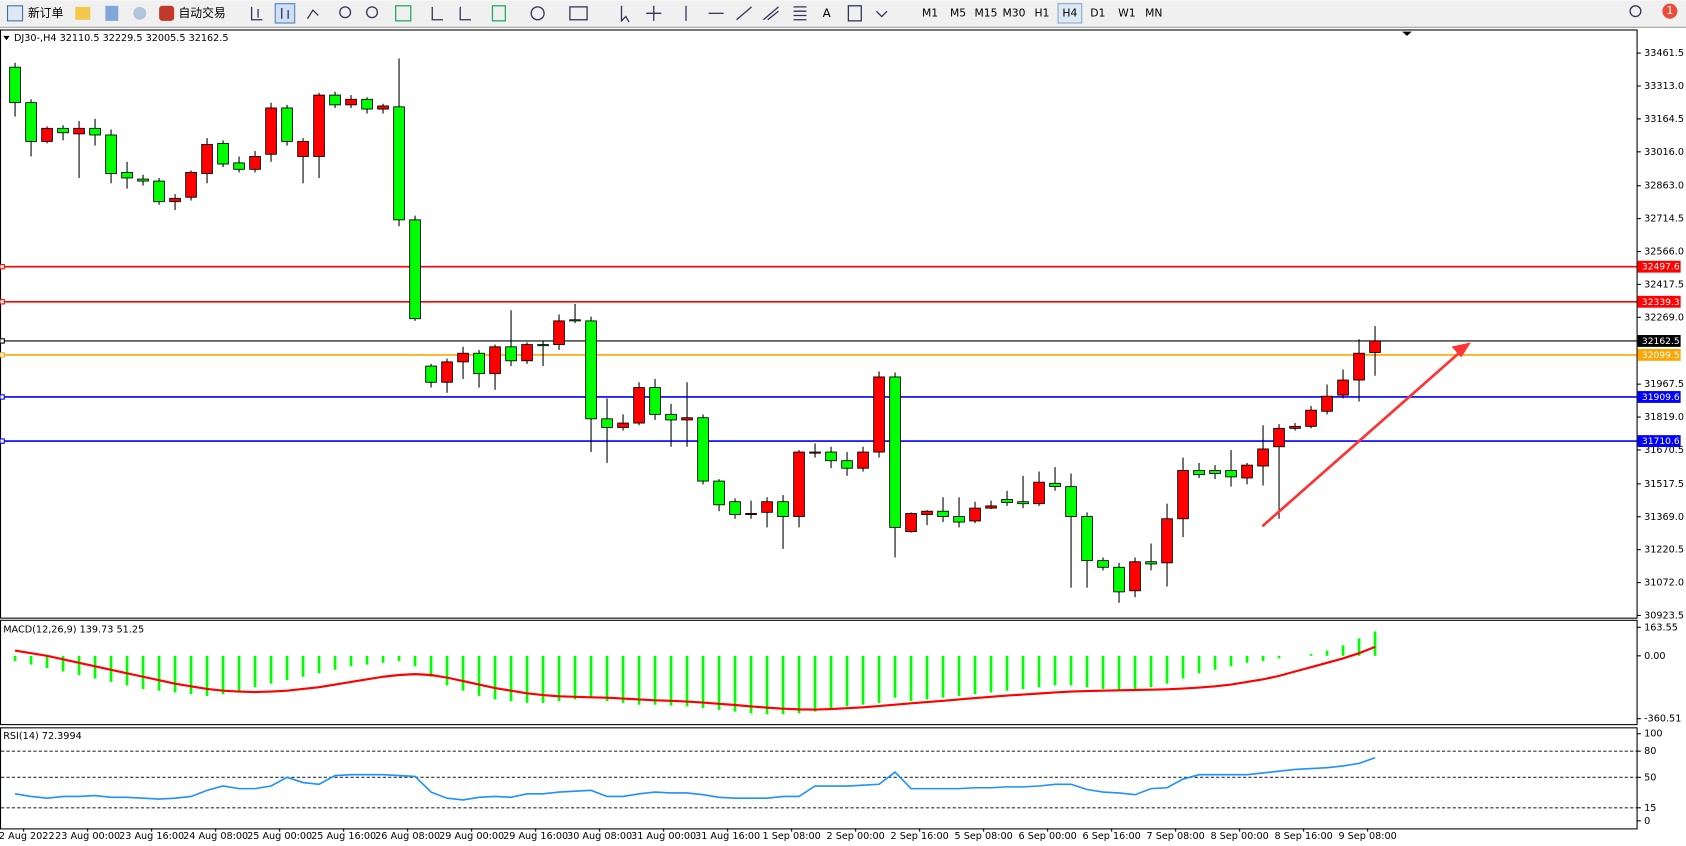  I want to click on auto-trade-button: 自动交易, so click(201, 13).